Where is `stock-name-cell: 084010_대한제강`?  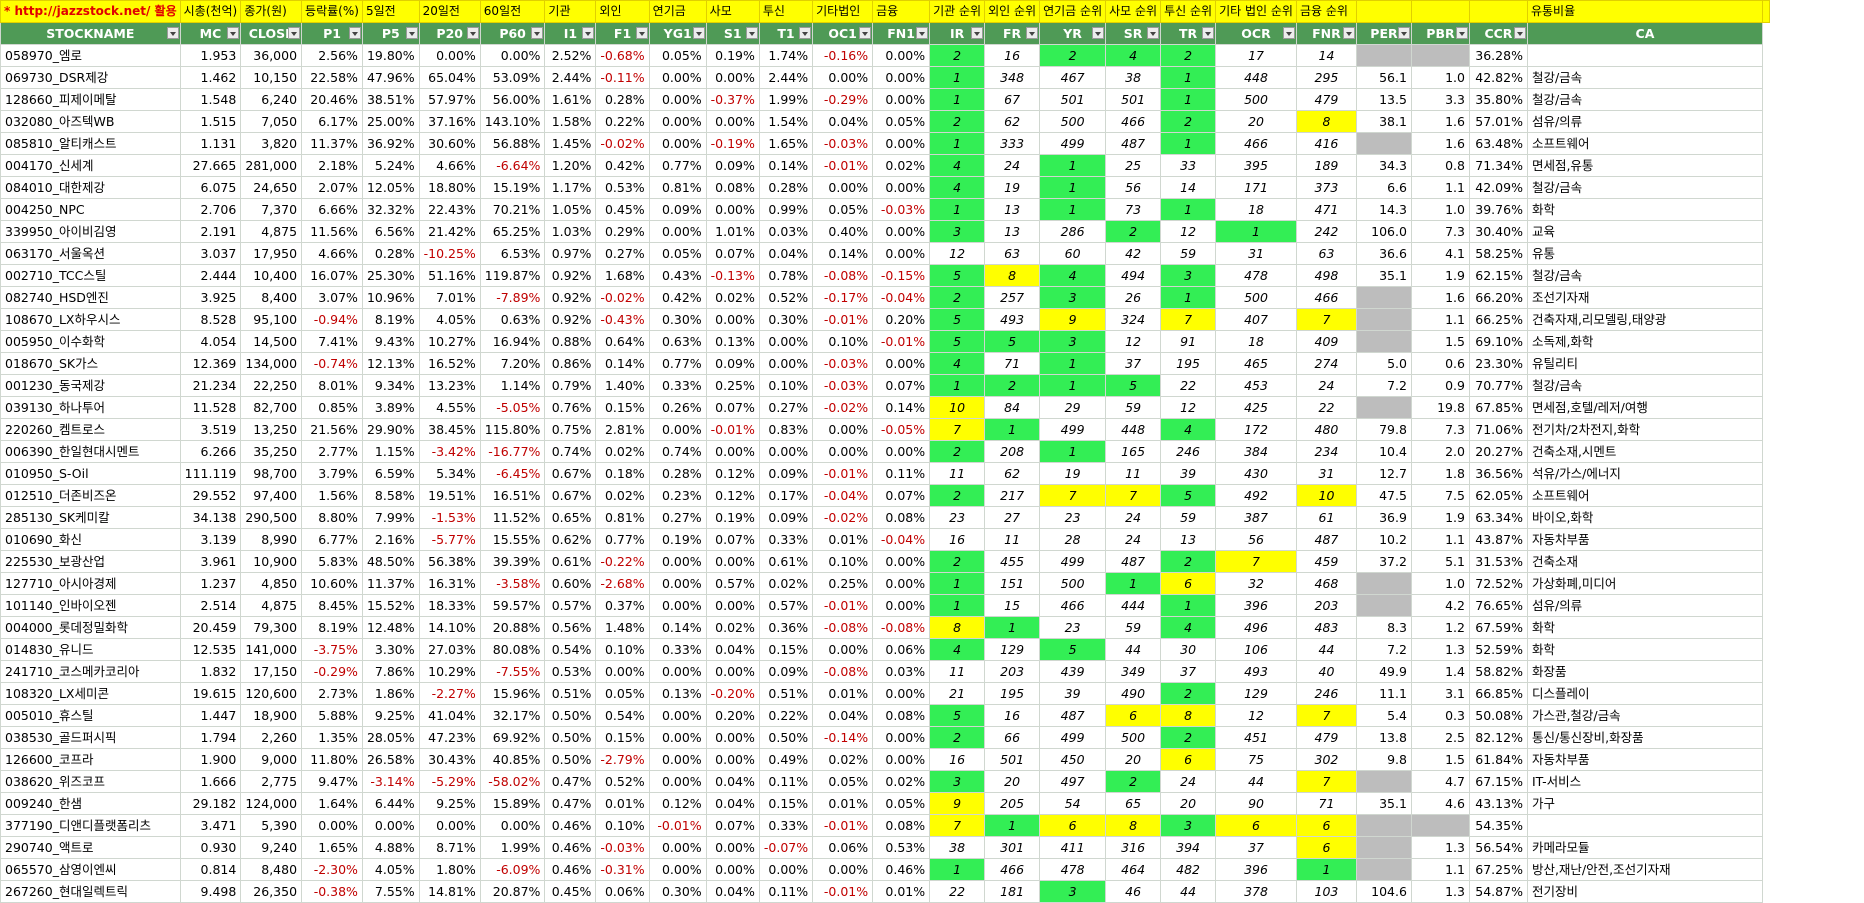
stock-name-cell: 084010_대한제강 is located at coordinates (90, 187).